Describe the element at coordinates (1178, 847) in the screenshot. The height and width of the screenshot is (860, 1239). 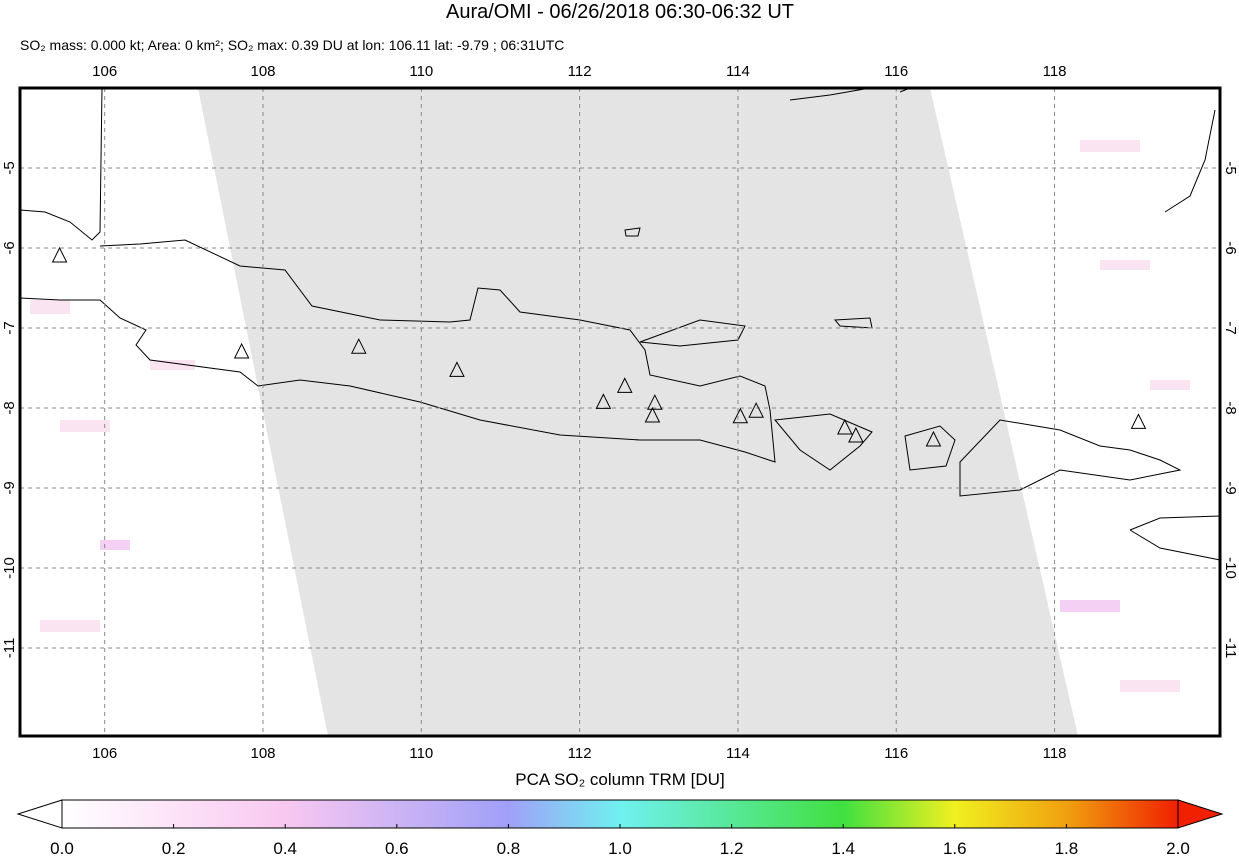
I see `colorbar-tick-label: 2.0` at that location.